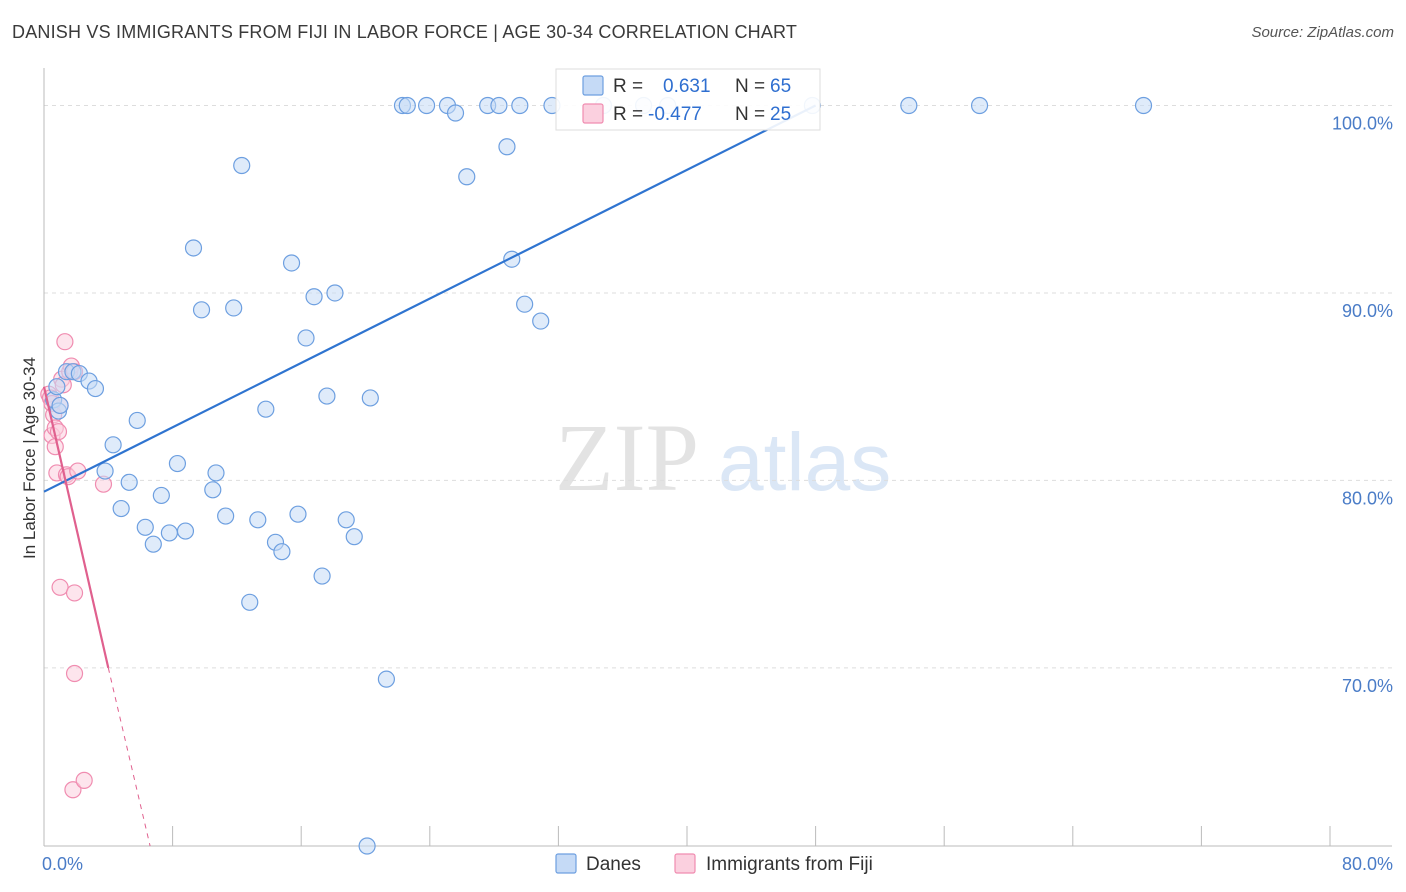  Describe the element at coordinates (1362, 404) in the screenshot. I see `y-tick-labels: 70.0% 80.0% 90.0% 100.0%` at that location.